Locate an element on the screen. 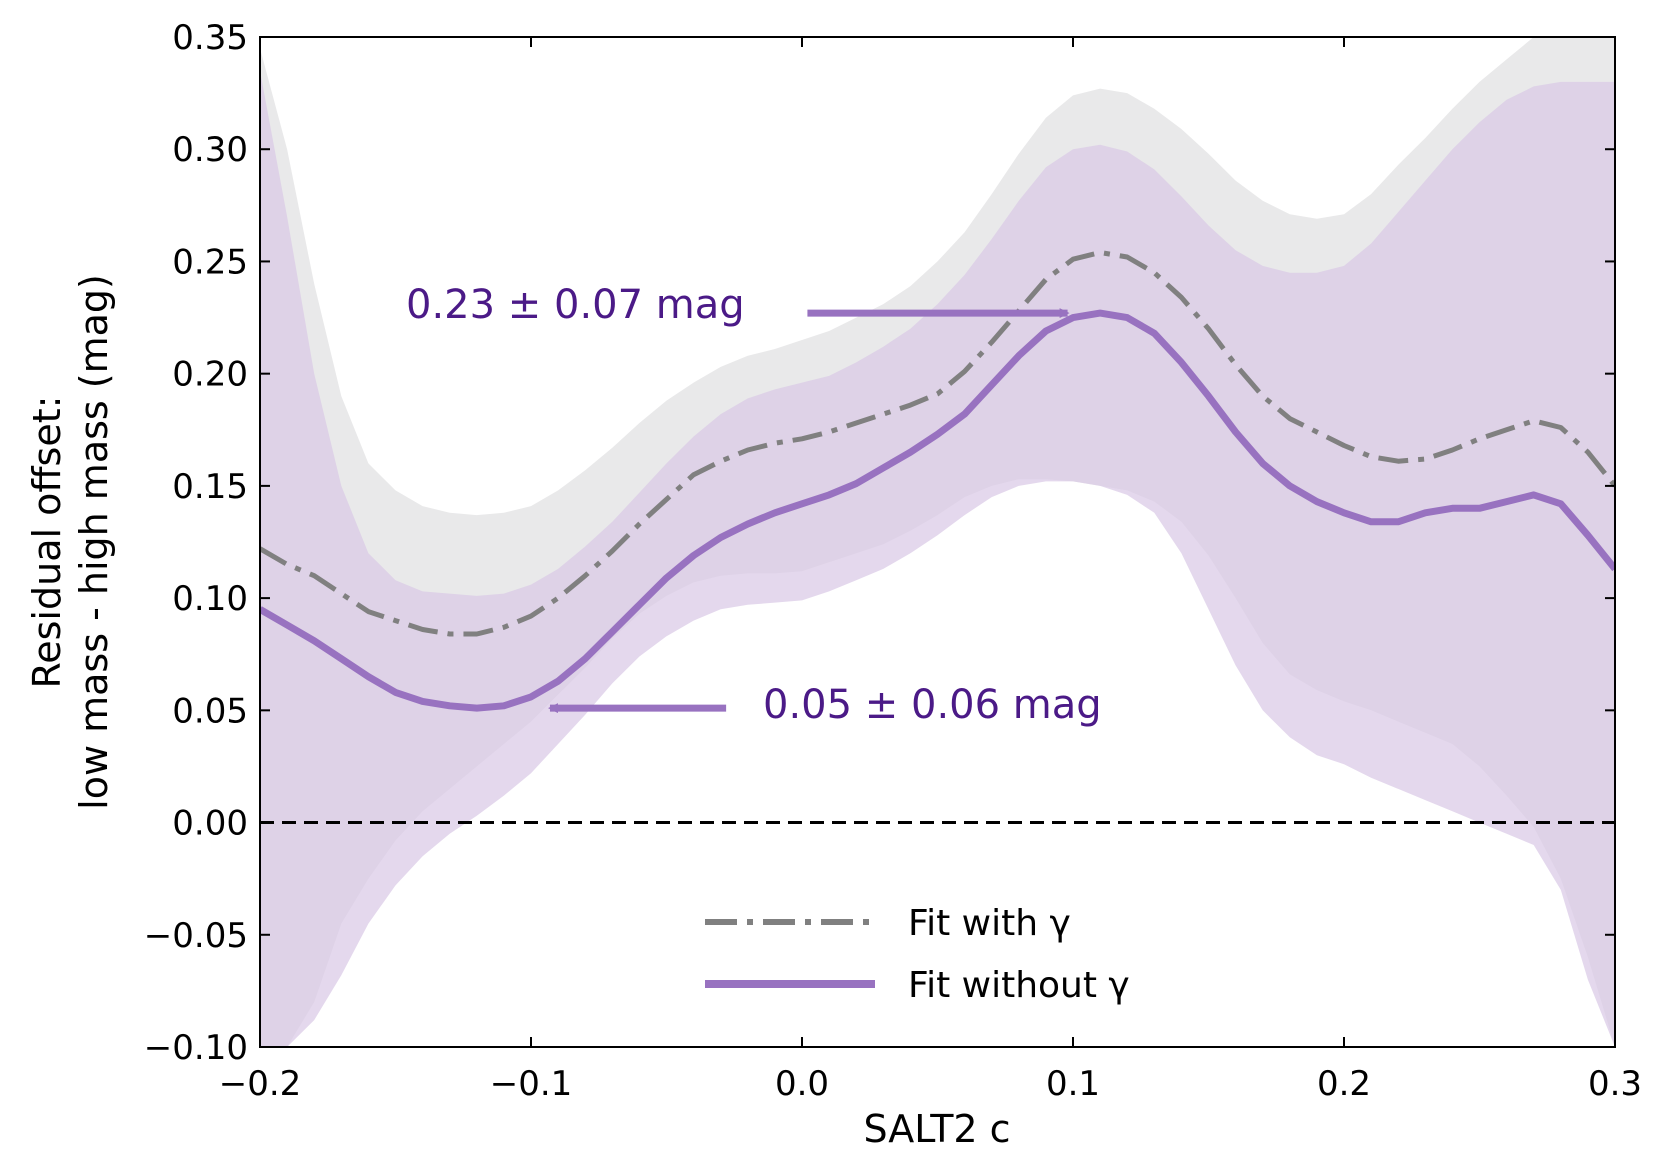 The height and width of the screenshot is (1167, 1660). x-tick-label: −0.2 is located at coordinates (260, 1084).